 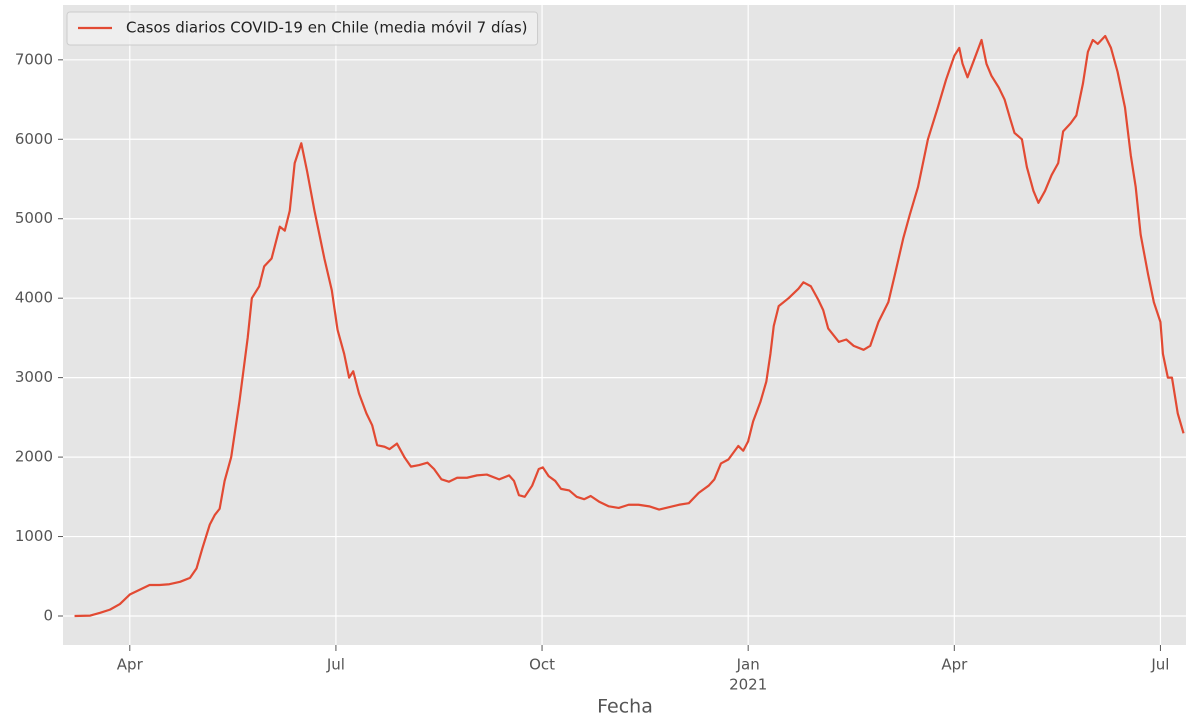 What do you see at coordinates (748, 665) in the screenshot?
I see `x-tick-label: Jan` at bounding box center [748, 665].